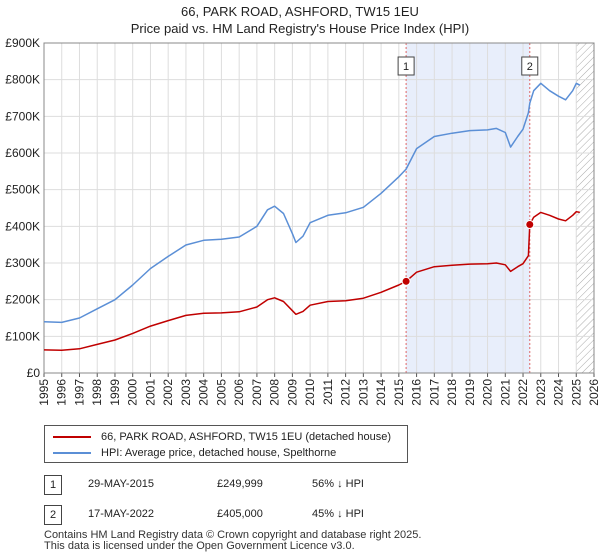 Image resolution: width=600 pixels, height=560 pixels. Describe the element at coordinates (417, 392) in the screenshot. I see `x-tick-label: 2016` at that location.